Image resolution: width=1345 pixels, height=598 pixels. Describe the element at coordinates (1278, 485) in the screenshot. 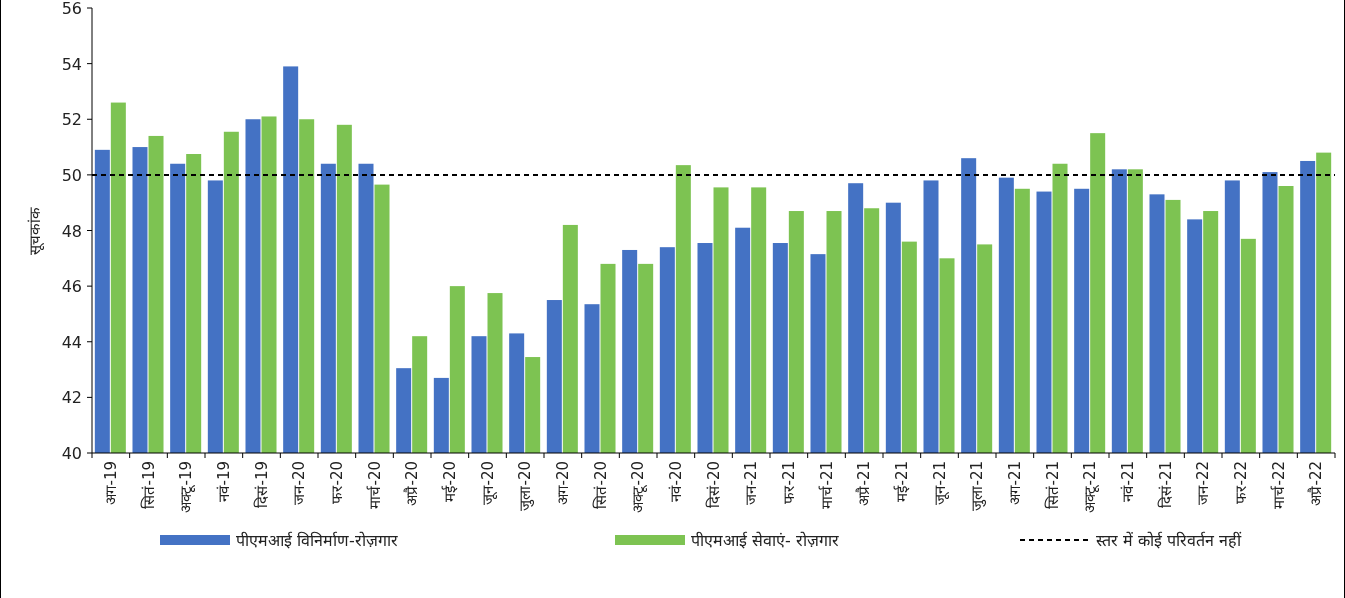

I see `x-tick-label: मार्च-22` at that location.